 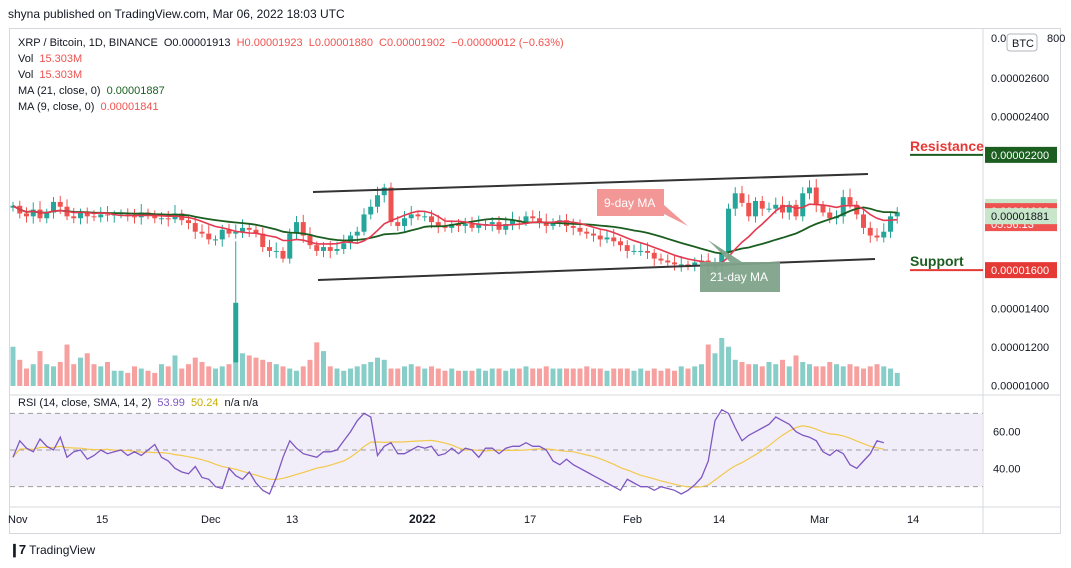 What do you see at coordinates (1020, 217) in the screenshot?
I see `price-label: 0.00001881` at bounding box center [1020, 217].